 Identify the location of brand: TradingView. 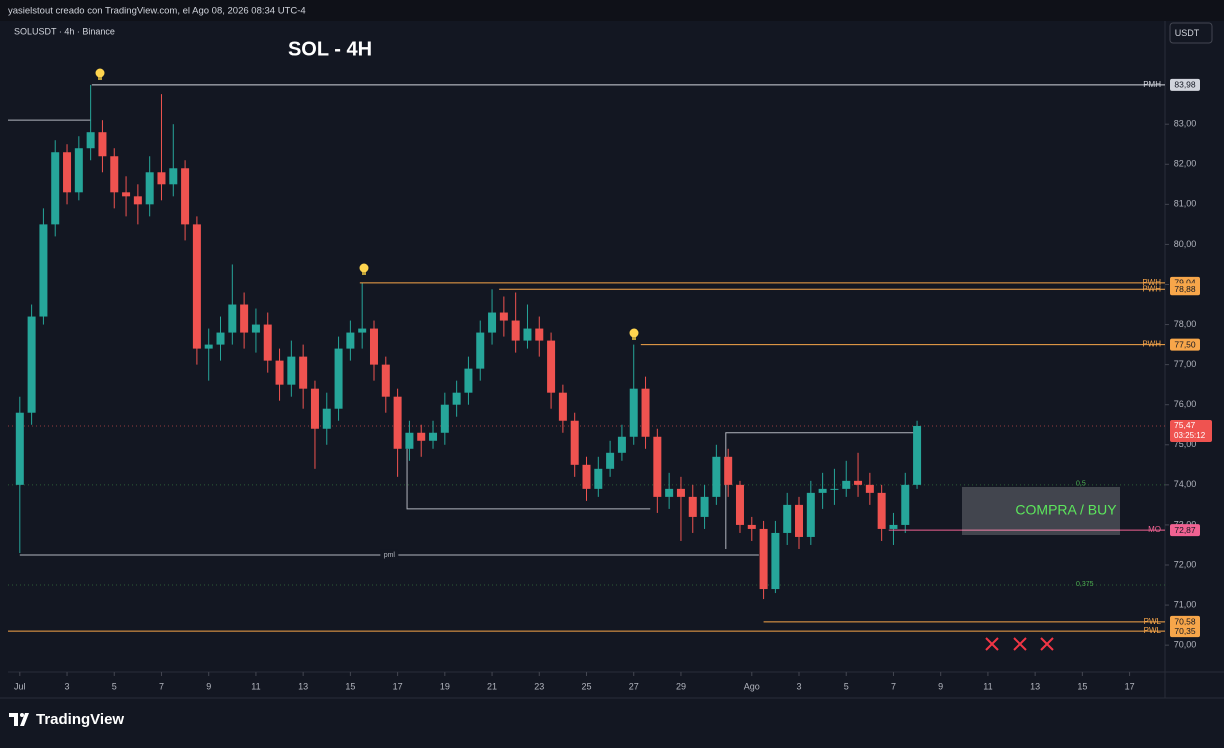
(80, 719).